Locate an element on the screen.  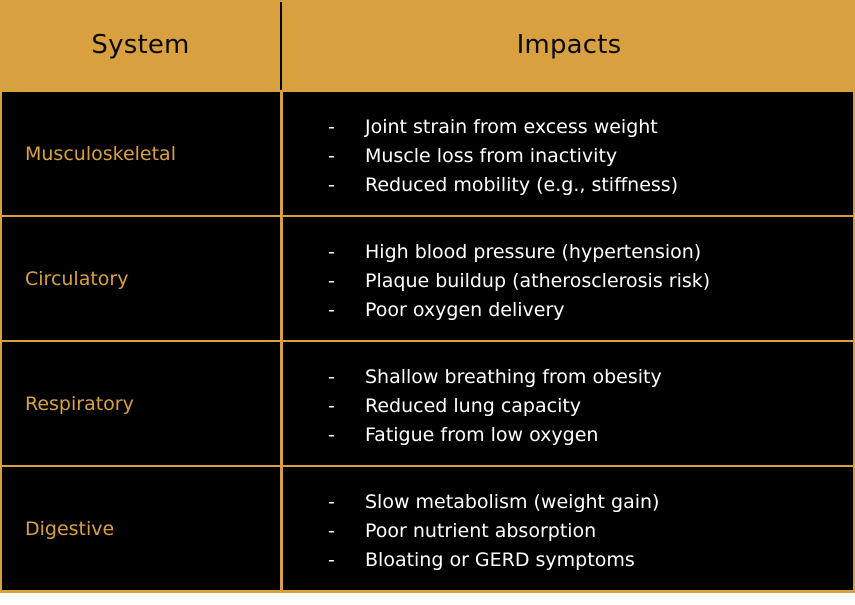
table-header-row: System Impacts is located at coordinates (427, 45).